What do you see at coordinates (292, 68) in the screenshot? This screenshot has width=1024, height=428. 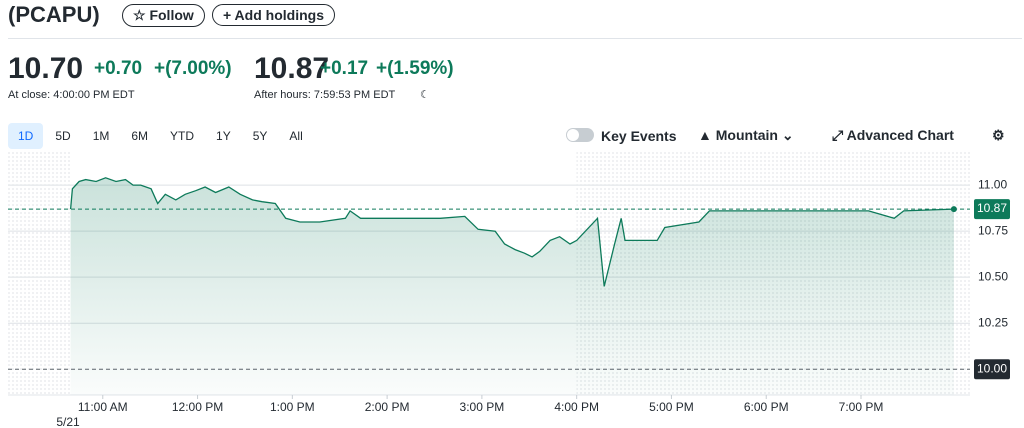 I see `after-price: 10.87` at bounding box center [292, 68].